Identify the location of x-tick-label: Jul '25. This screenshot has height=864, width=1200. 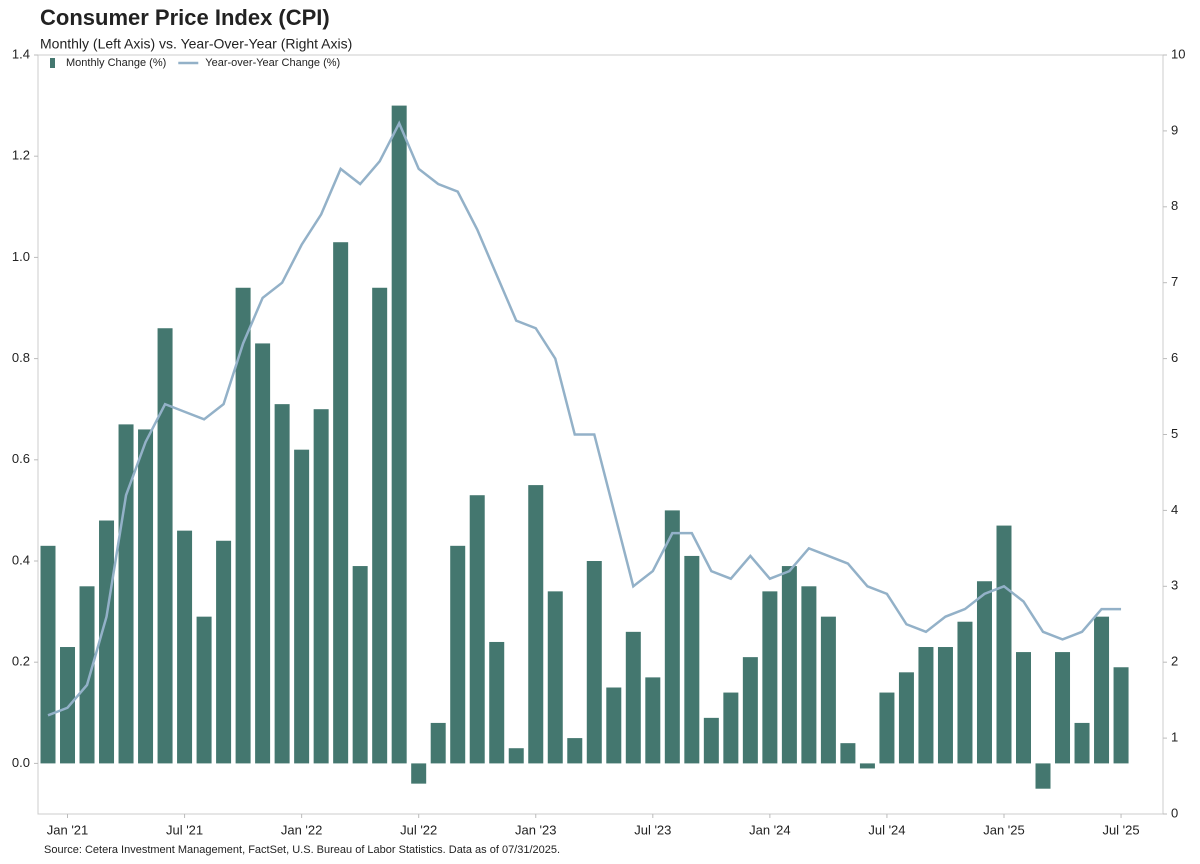
(1120, 829).